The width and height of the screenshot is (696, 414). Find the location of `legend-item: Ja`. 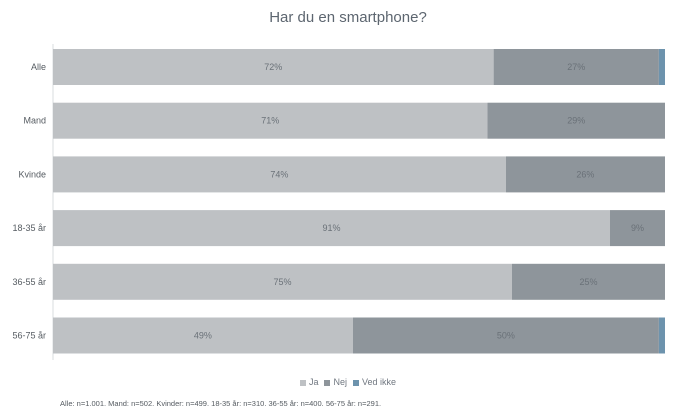

legend-item: Ja is located at coordinates (309, 382).